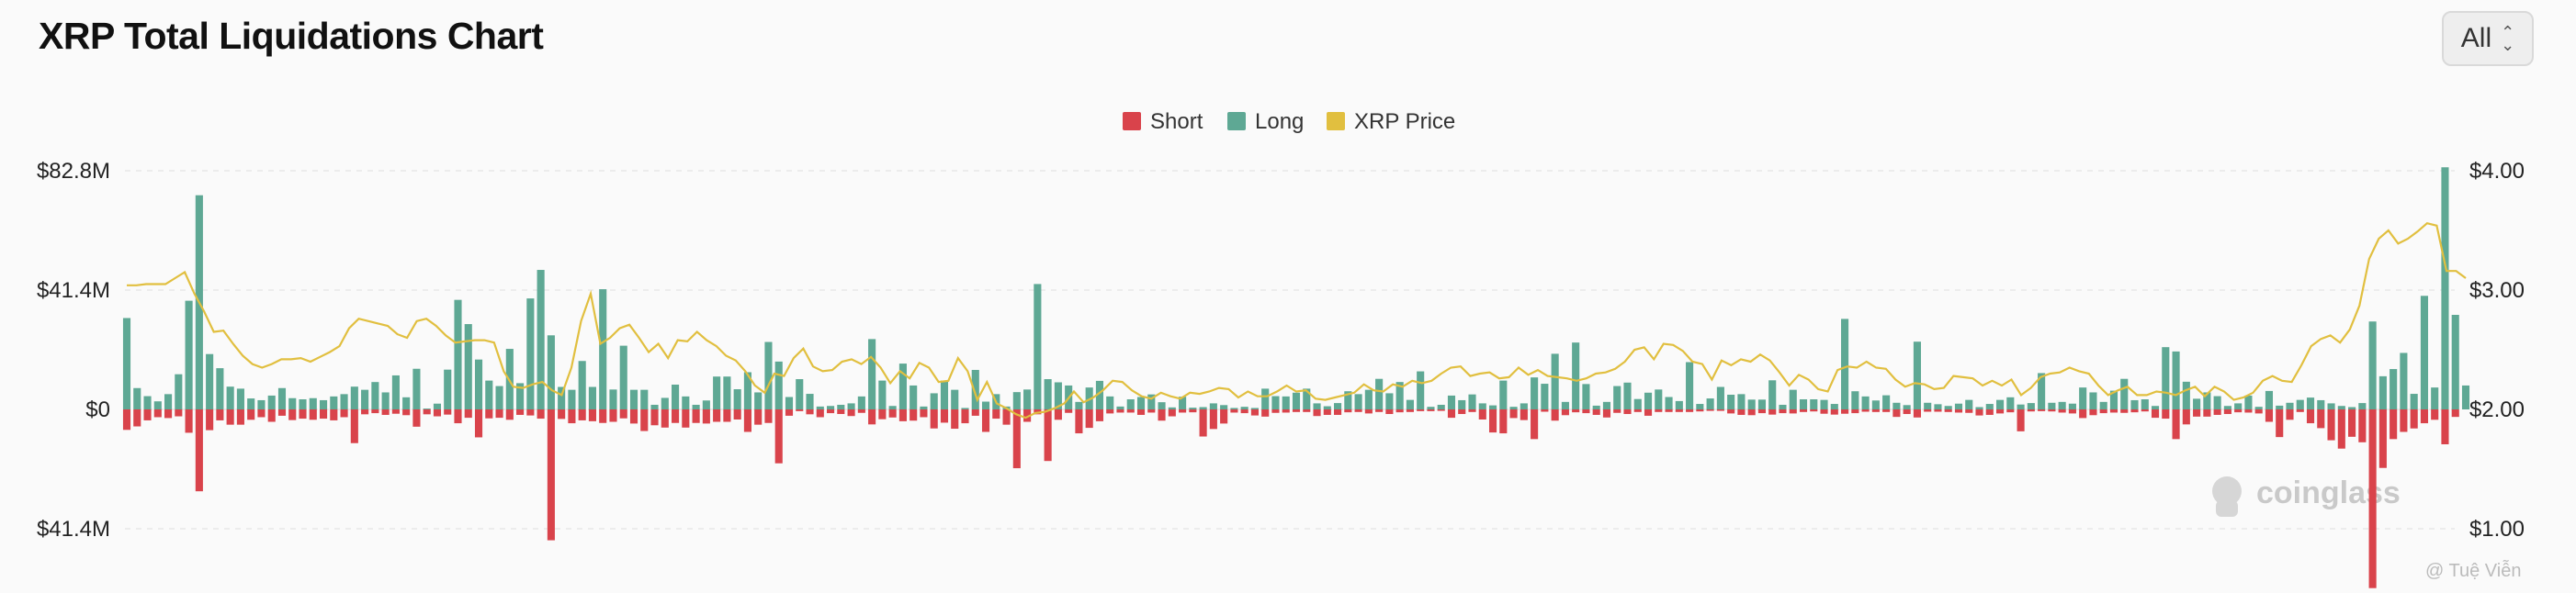 This screenshot has height=593, width=2576. What do you see at coordinates (73, 529) in the screenshot?
I see `left-axis-tick: $41.4M` at bounding box center [73, 529].